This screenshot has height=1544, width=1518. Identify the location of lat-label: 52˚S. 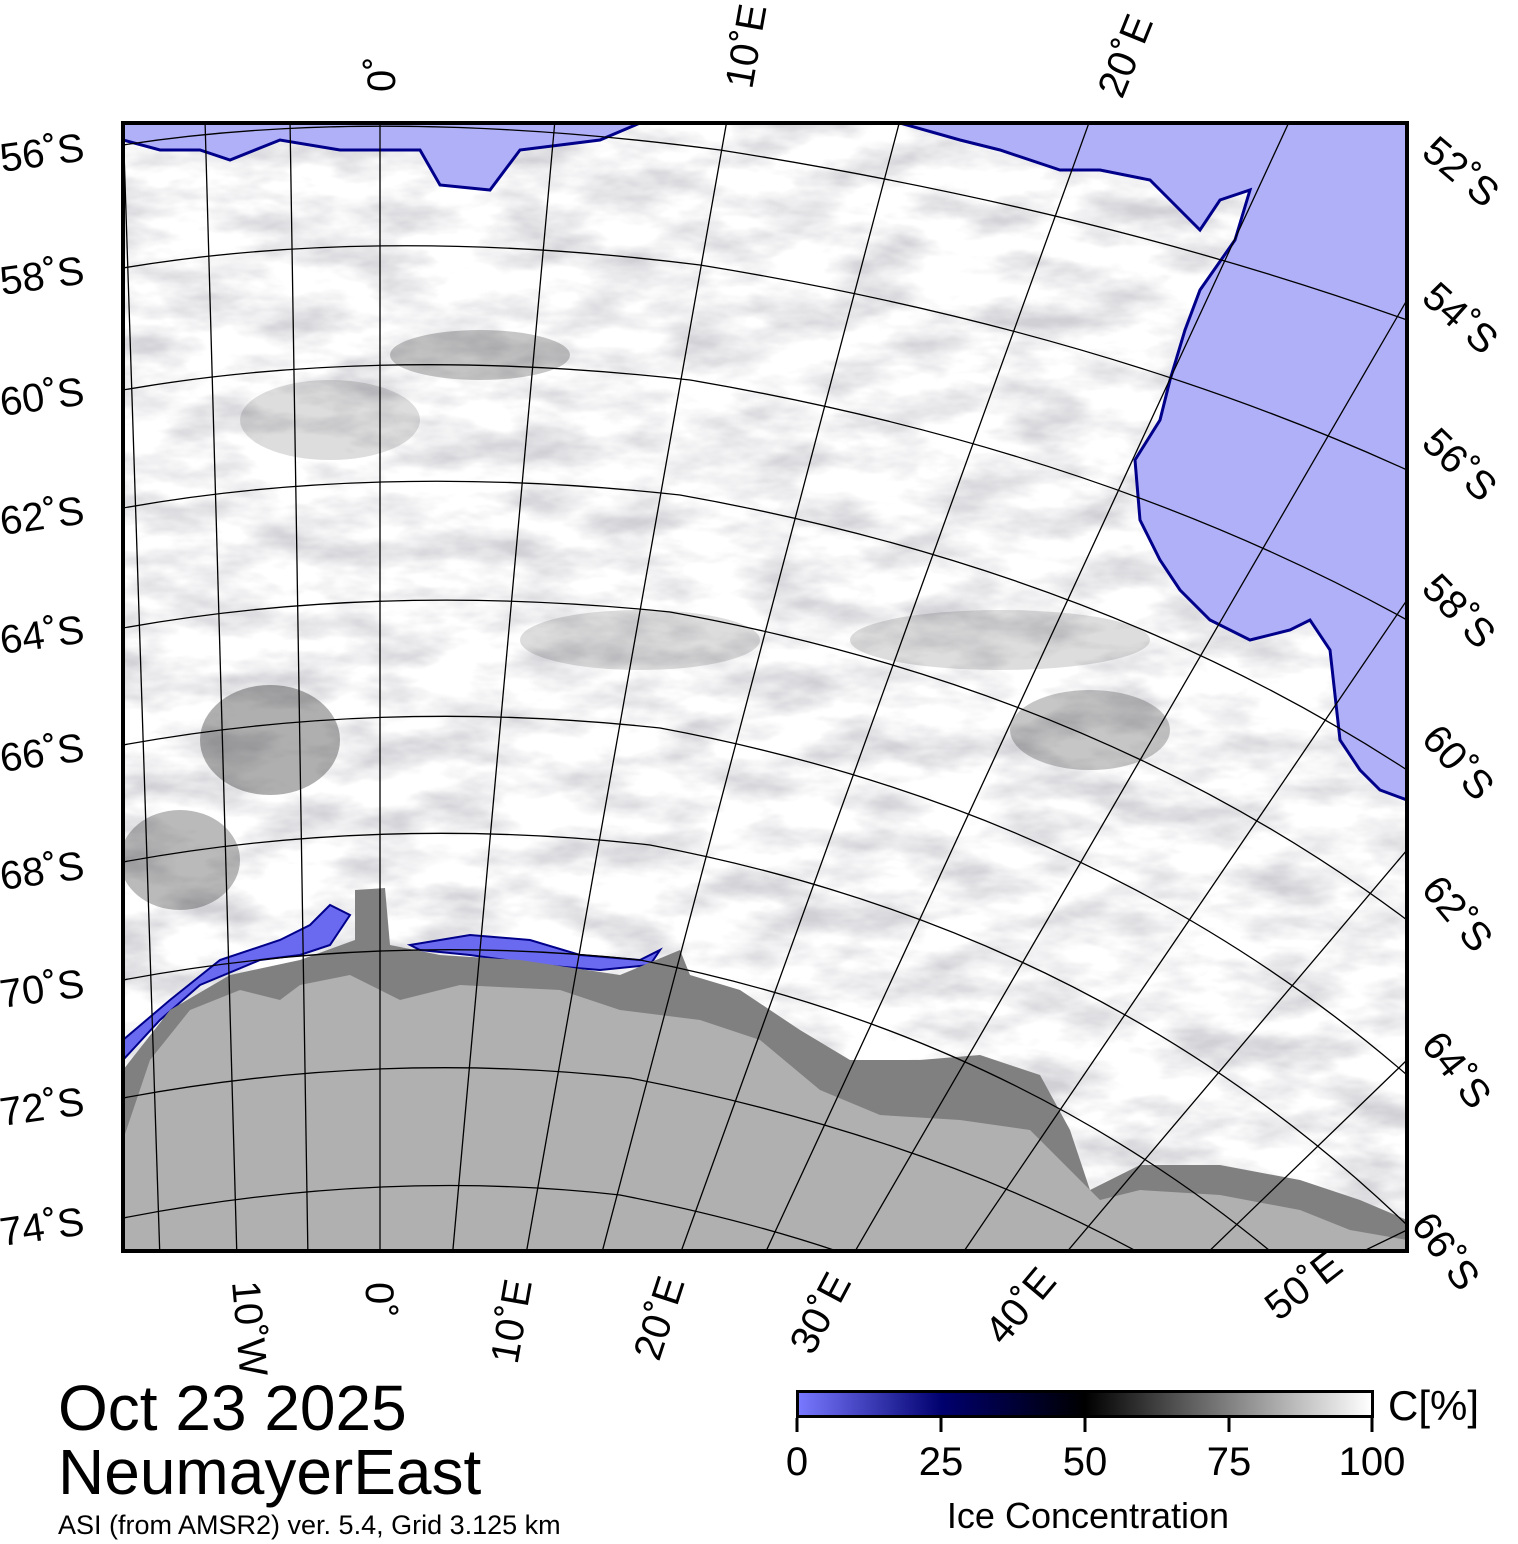
(1460, 172).